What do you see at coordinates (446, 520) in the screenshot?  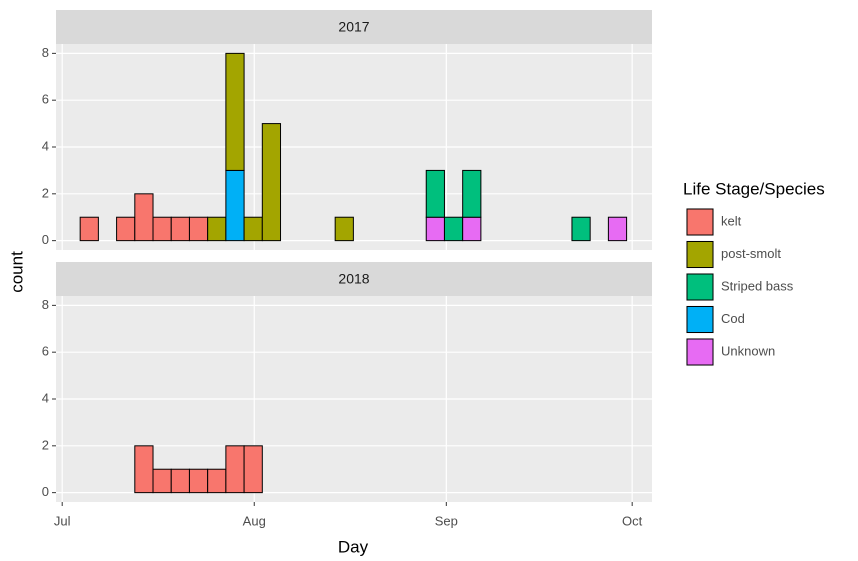 I see `x-tick-label: Sep` at bounding box center [446, 520].